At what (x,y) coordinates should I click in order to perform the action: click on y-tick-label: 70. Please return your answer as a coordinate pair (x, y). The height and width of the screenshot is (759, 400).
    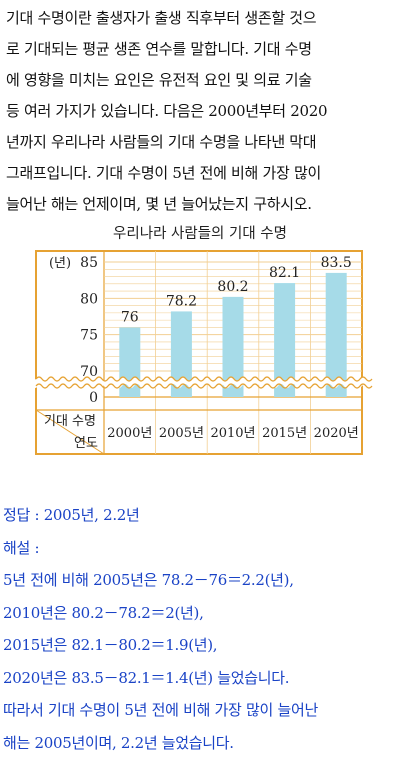
    Looking at the image, I should click on (89, 372).